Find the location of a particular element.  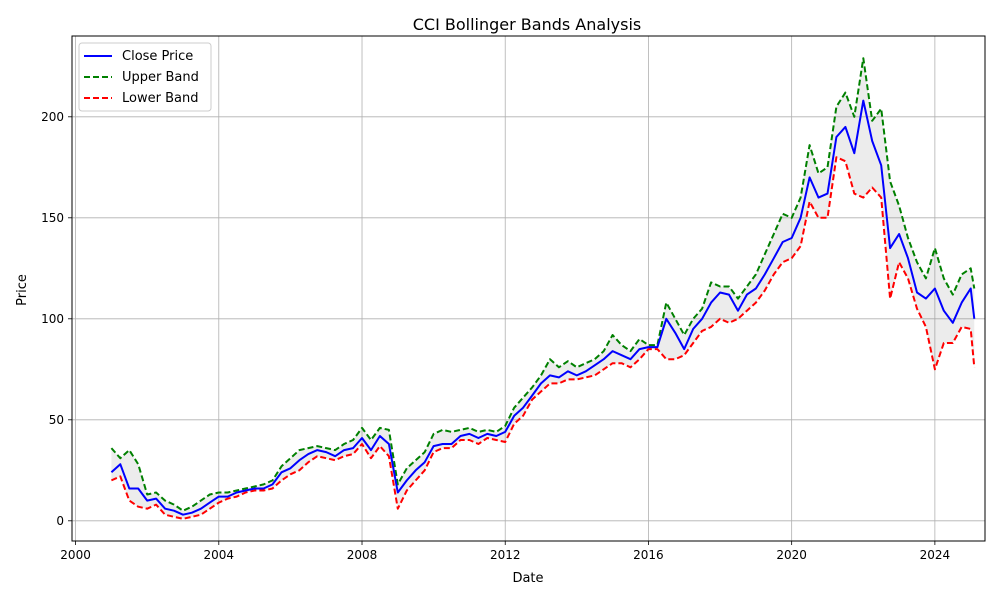

y-tick-label: 200 is located at coordinates (52, 117).